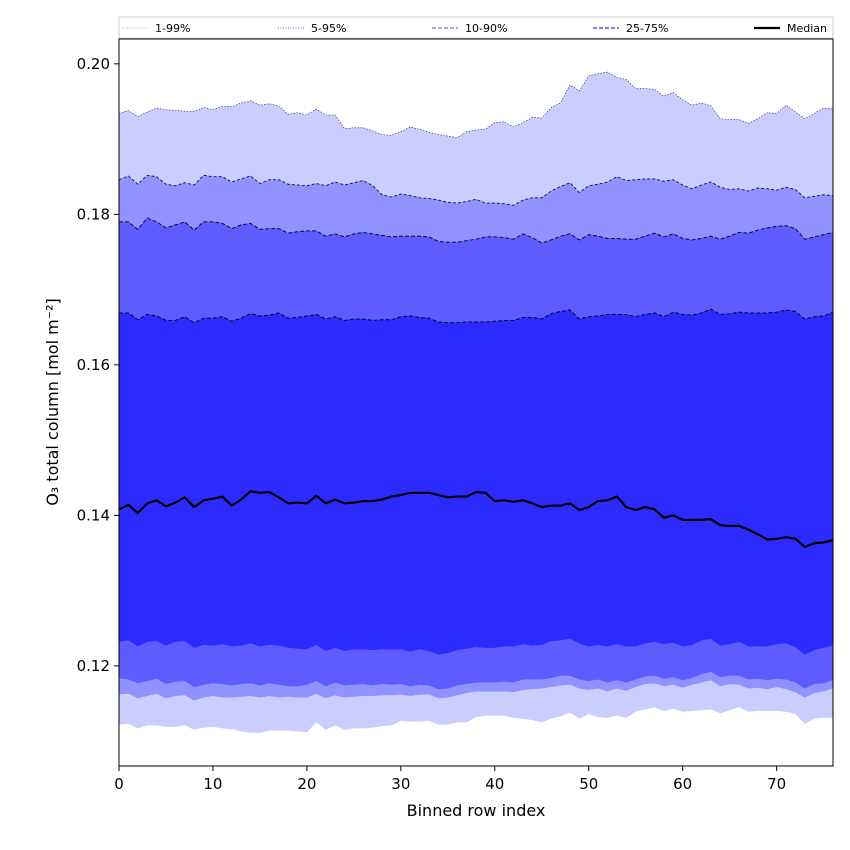 The width and height of the screenshot is (850, 850). Describe the element at coordinates (476, 810) in the screenshot. I see `x-axis-label: Binned row index` at that location.